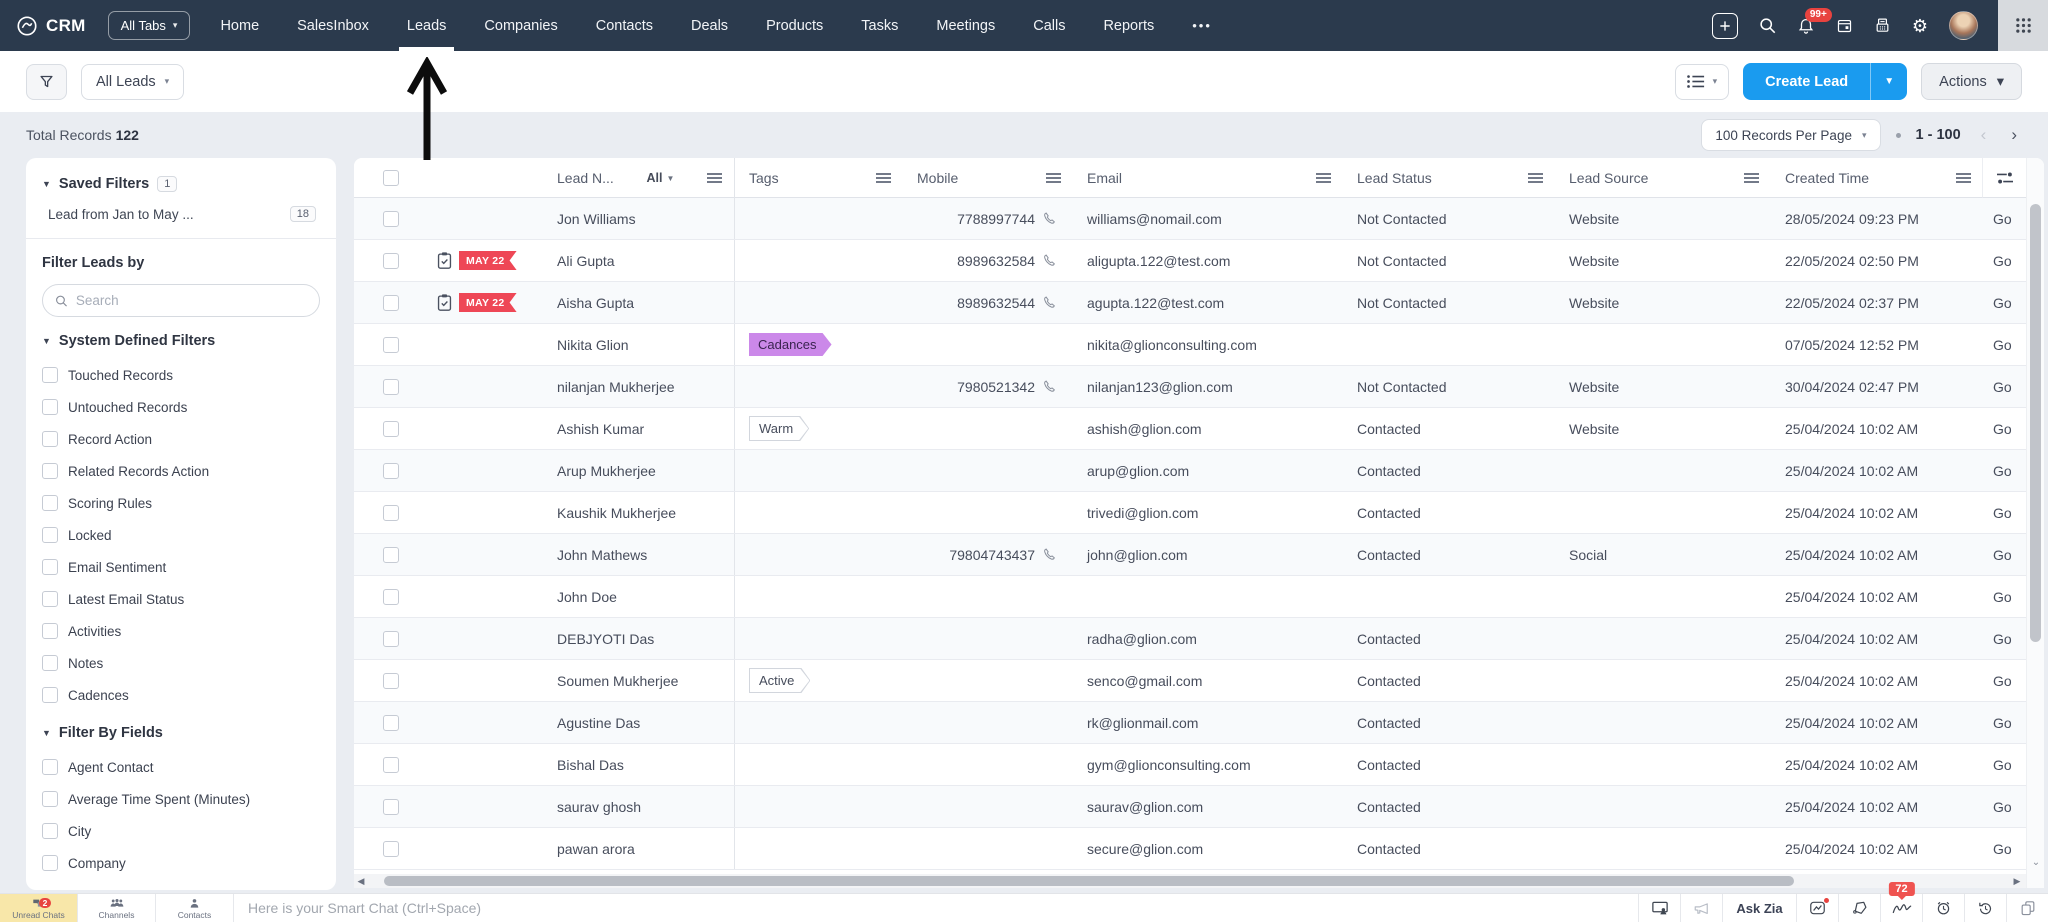  Describe the element at coordinates (191, 300) in the screenshot. I see `filter-search-input` at that location.